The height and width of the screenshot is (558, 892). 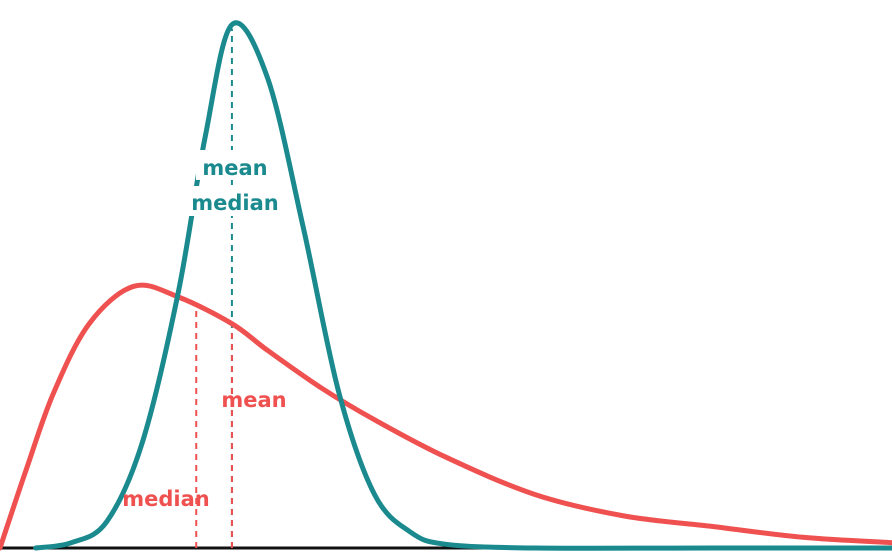 I want to click on label-backdrop-median, so click(x=235, y=201).